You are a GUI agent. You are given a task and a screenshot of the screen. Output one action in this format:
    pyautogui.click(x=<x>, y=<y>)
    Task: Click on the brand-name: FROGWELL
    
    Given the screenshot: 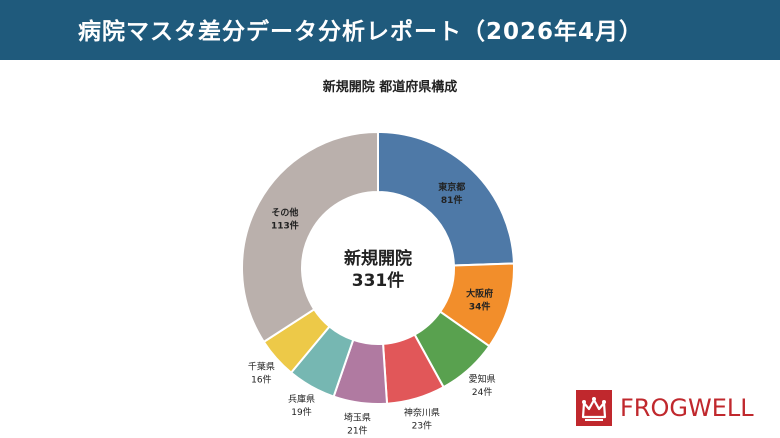 What is the action you would take?
    pyautogui.click(x=687, y=408)
    